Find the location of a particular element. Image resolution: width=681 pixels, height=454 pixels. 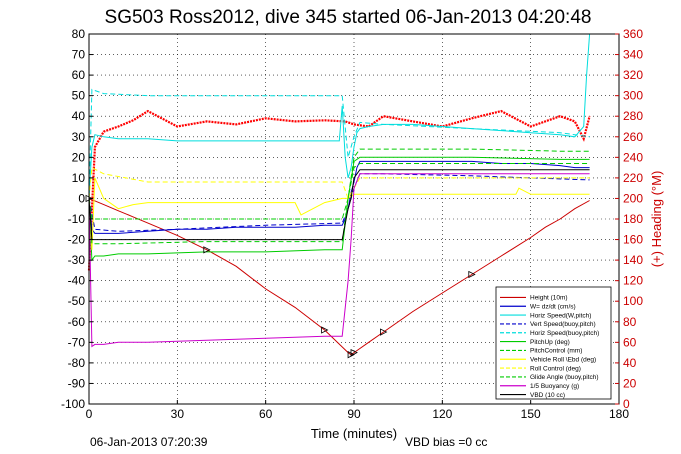

legend-item-label: PitchControl (mm) is located at coordinates (556, 351).